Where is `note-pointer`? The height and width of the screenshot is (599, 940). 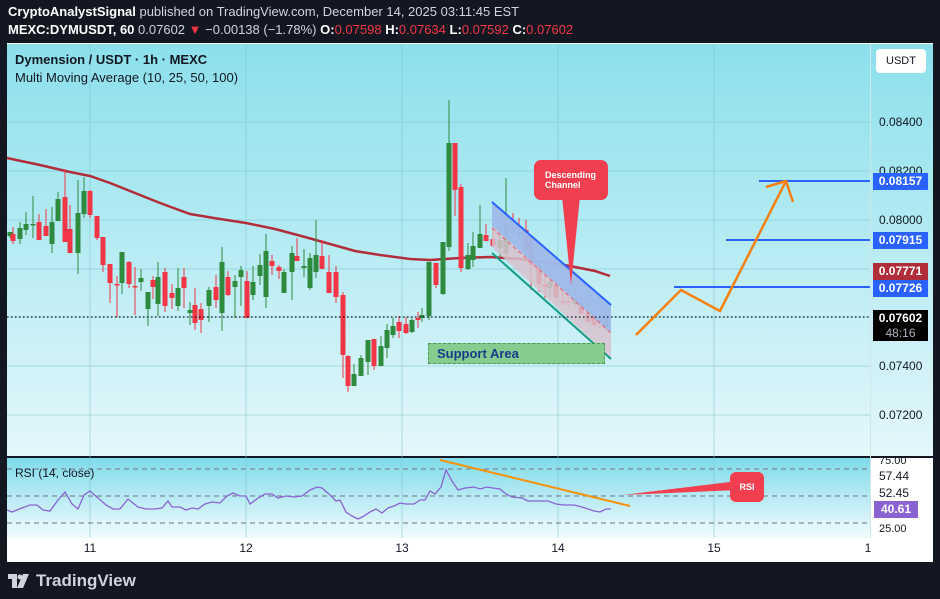 note-pointer is located at coordinates (571, 240).